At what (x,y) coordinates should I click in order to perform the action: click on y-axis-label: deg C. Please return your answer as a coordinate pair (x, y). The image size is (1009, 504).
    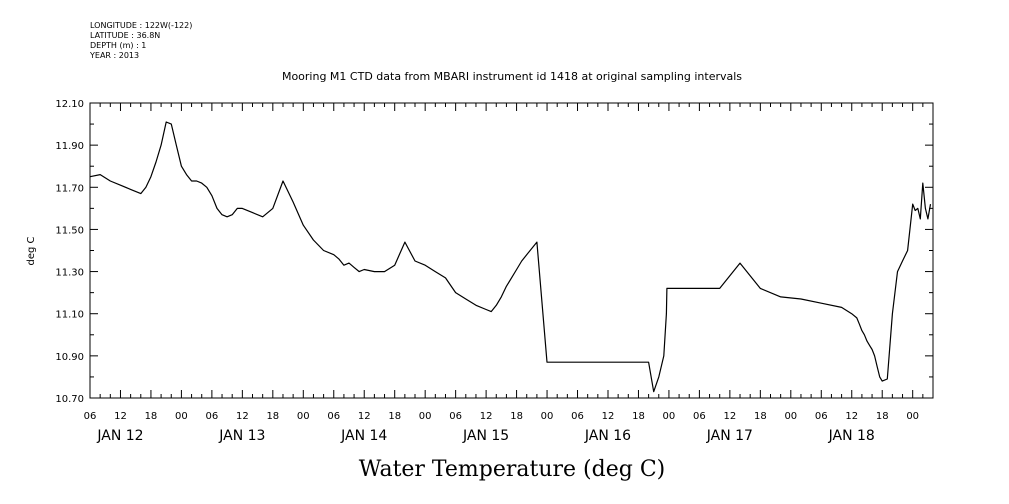
    Looking at the image, I should click on (31, 250).